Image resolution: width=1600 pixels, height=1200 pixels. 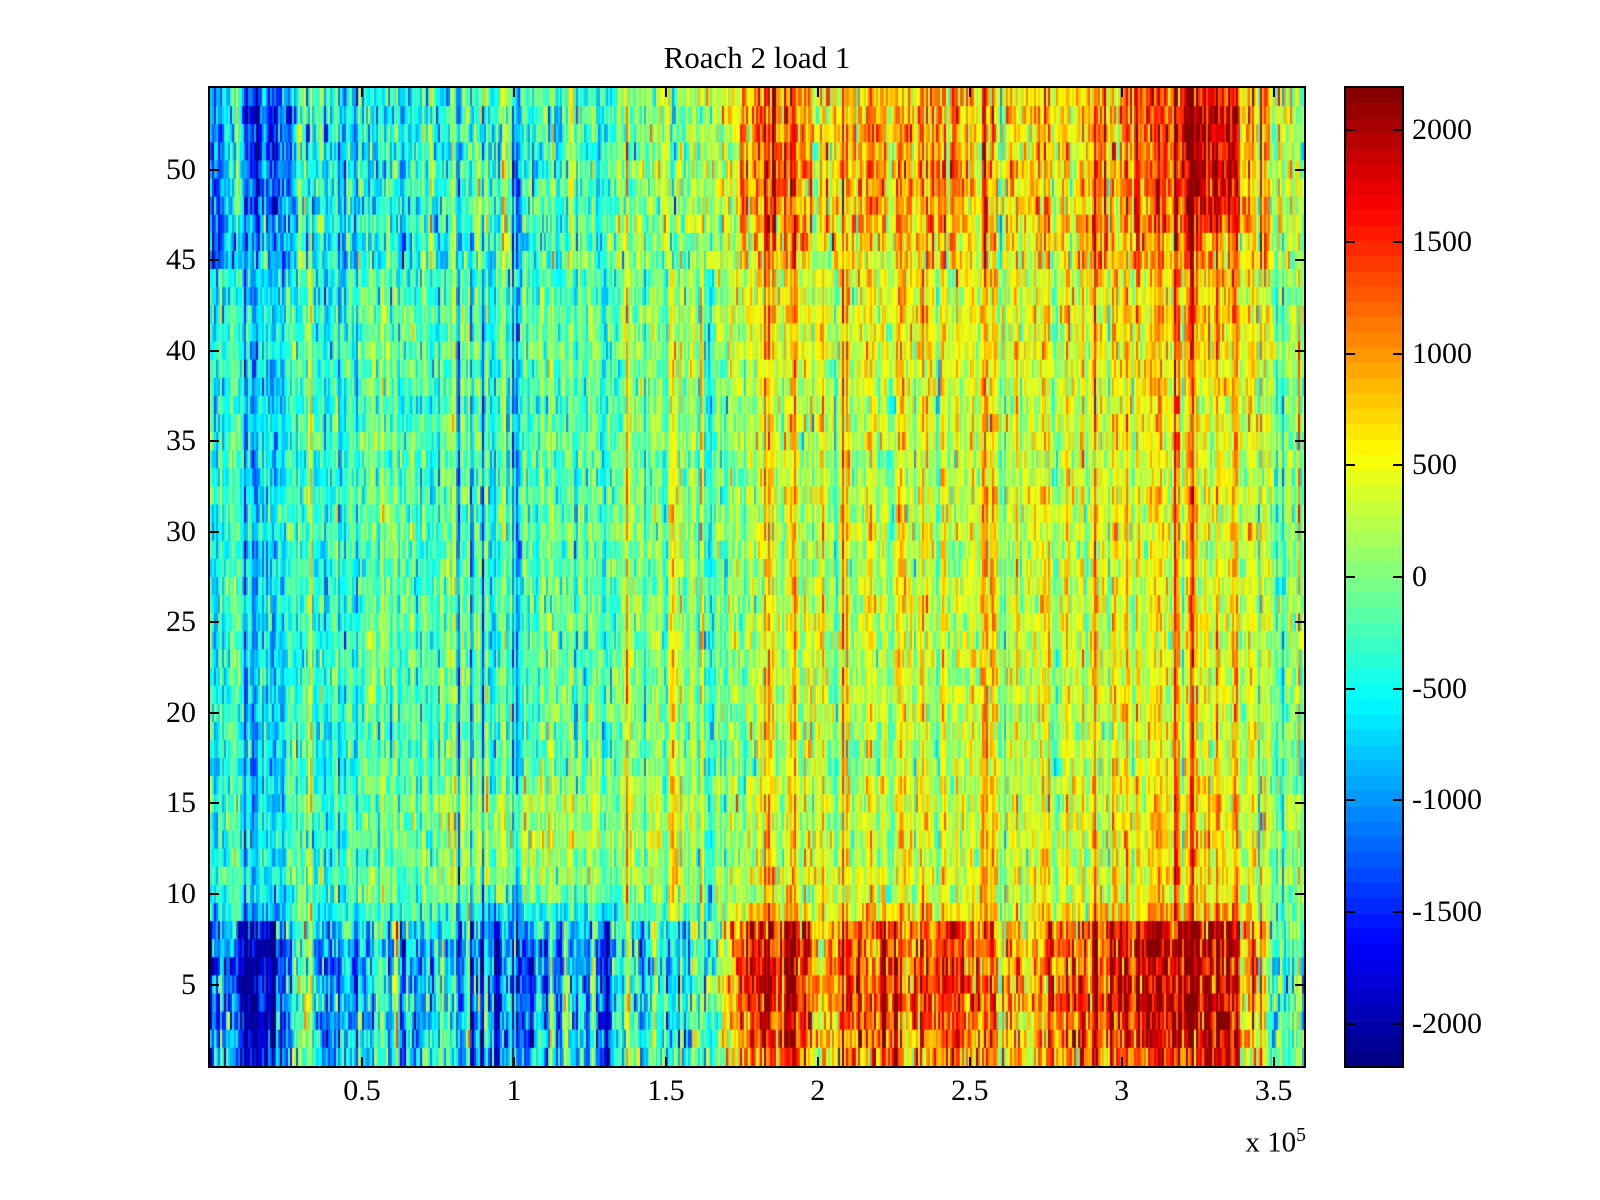 I want to click on chart-title: Roach 2 load 1, so click(x=757, y=57).